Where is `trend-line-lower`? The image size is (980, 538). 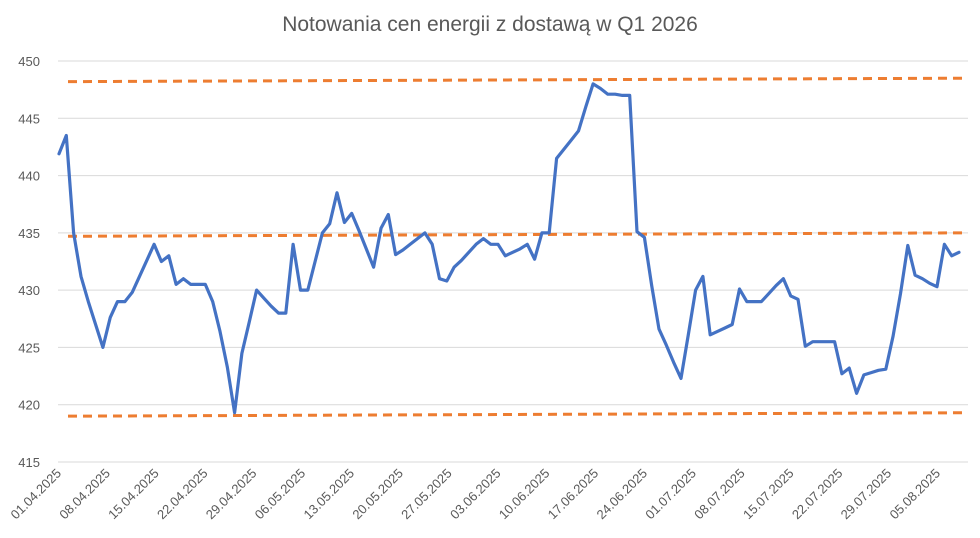 trend-line-lower is located at coordinates (518, 414).